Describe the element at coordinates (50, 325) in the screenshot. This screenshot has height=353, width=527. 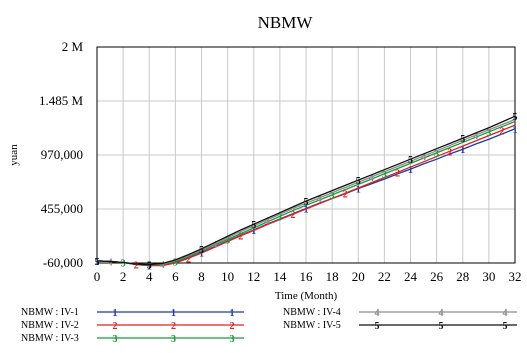
I see `legend-label: NBMW : IV-2` at that location.